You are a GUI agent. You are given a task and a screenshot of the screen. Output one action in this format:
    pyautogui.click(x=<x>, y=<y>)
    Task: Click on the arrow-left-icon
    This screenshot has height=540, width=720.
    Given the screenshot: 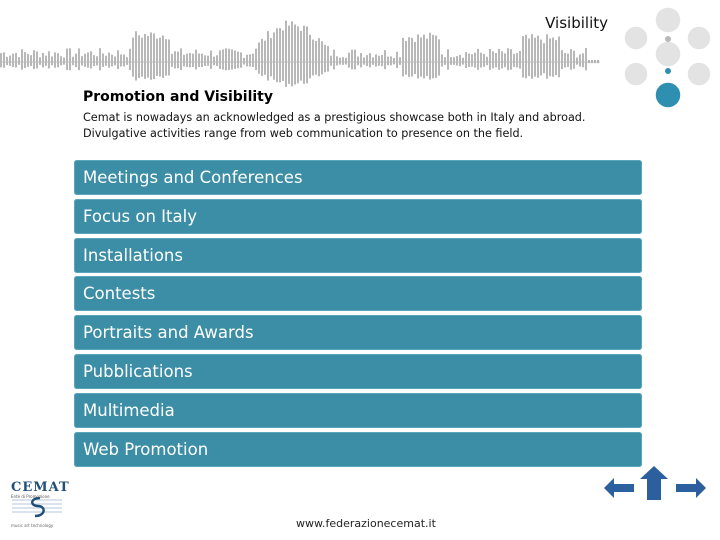 What is the action you would take?
    pyautogui.click(x=619, y=488)
    